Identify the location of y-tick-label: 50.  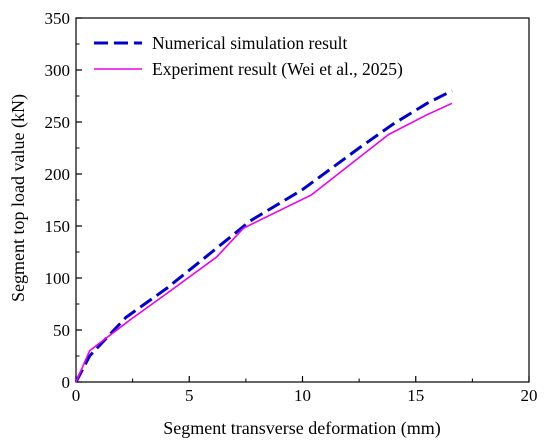
(61, 330).